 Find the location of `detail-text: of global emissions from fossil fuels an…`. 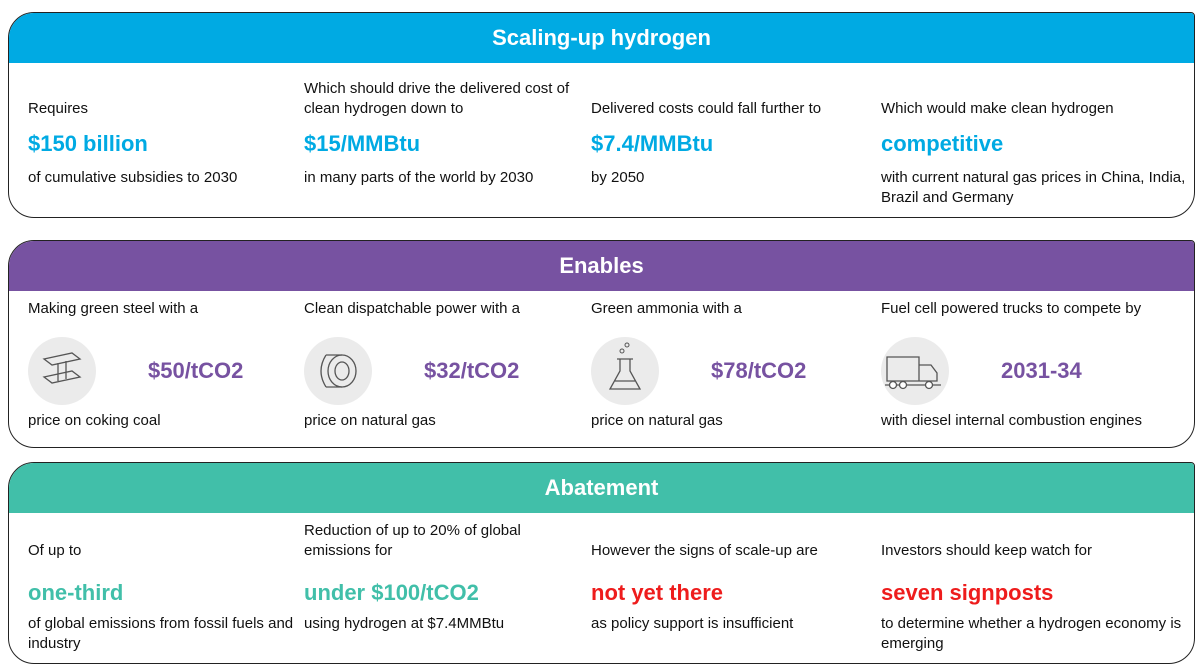

detail-text: of global emissions from fossil fuels an… is located at coordinates (161, 633).